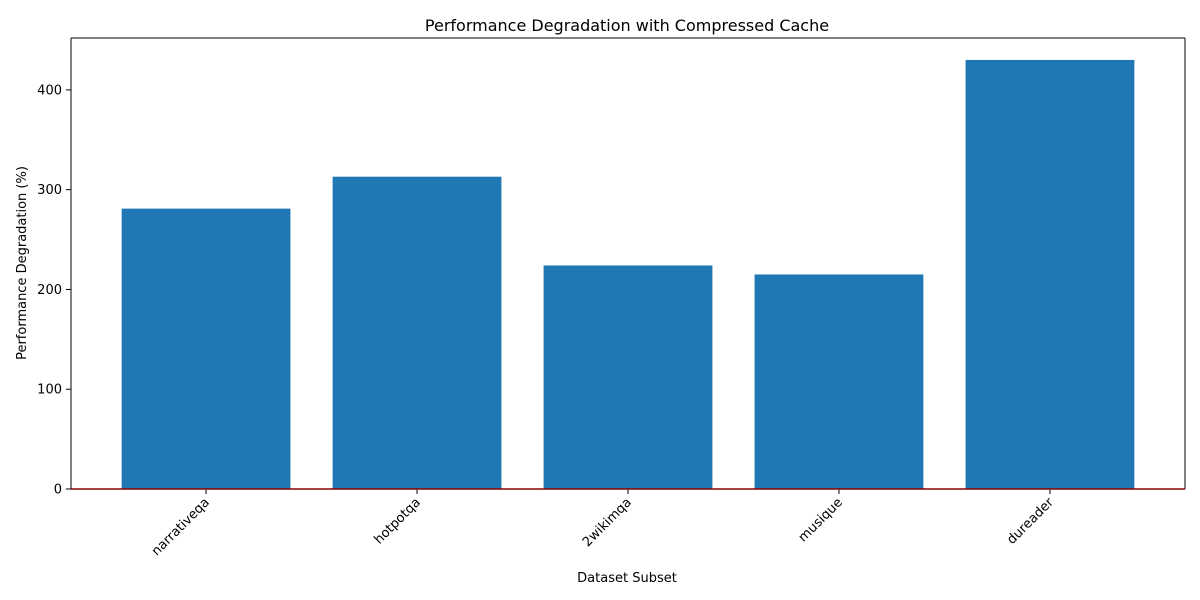 The height and width of the screenshot is (600, 1200). I want to click on bar-musique, so click(839, 381).